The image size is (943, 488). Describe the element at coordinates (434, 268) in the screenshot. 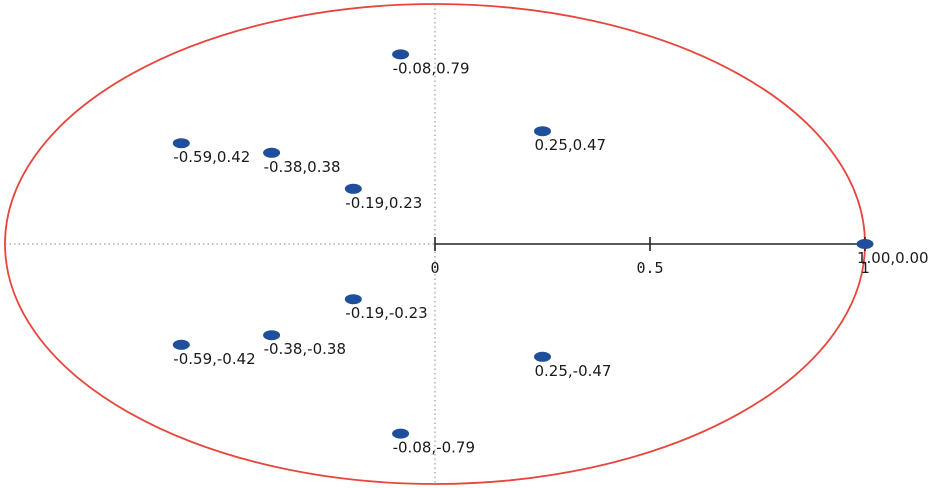

I see `x-tick-label: 0` at that location.